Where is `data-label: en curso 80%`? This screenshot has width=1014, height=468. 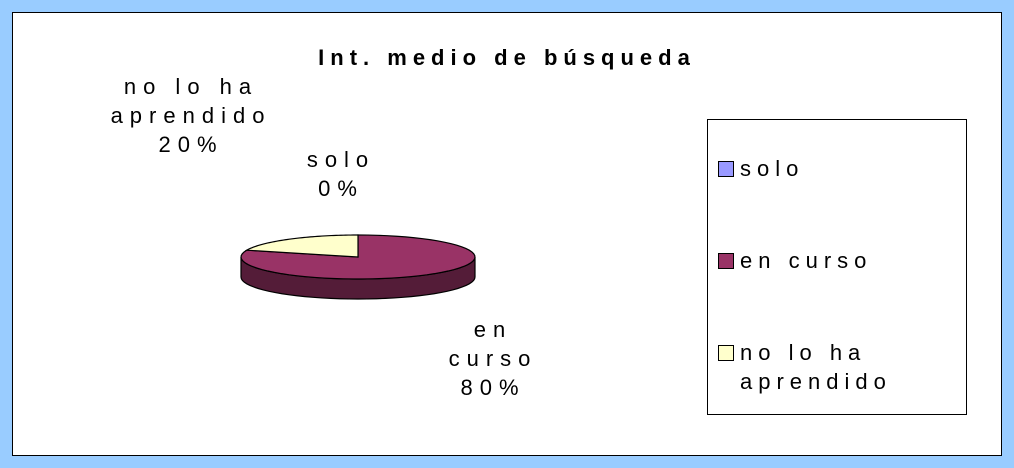
data-label: en curso 80% is located at coordinates (493, 358).